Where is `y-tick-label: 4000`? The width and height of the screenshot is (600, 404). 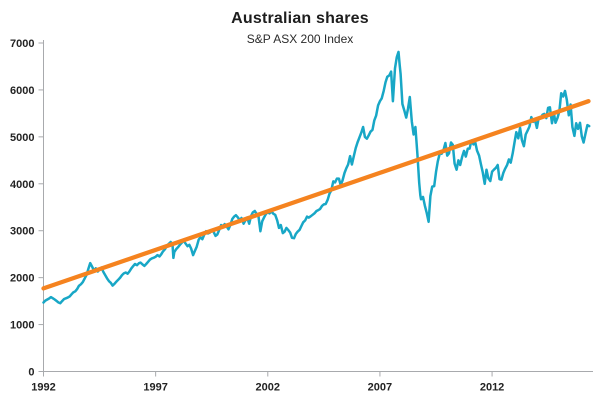 y-tick-label: 4000 is located at coordinates (22, 185).